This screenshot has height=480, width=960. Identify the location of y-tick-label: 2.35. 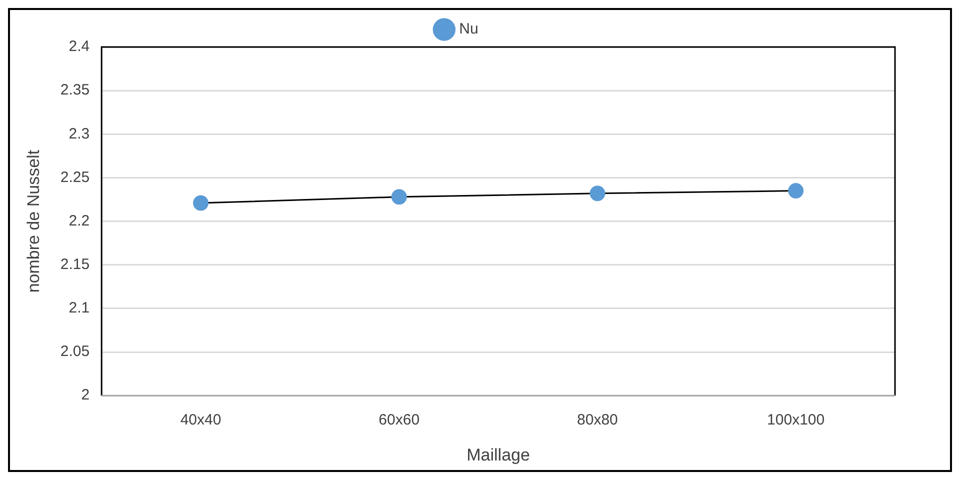
(75, 90).